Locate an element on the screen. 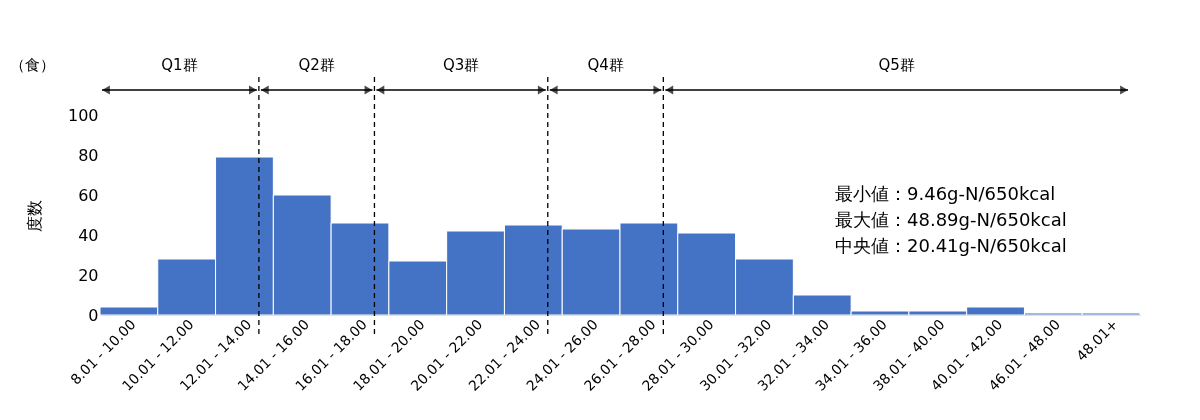  text: Q2群 is located at coordinates (316, 65).